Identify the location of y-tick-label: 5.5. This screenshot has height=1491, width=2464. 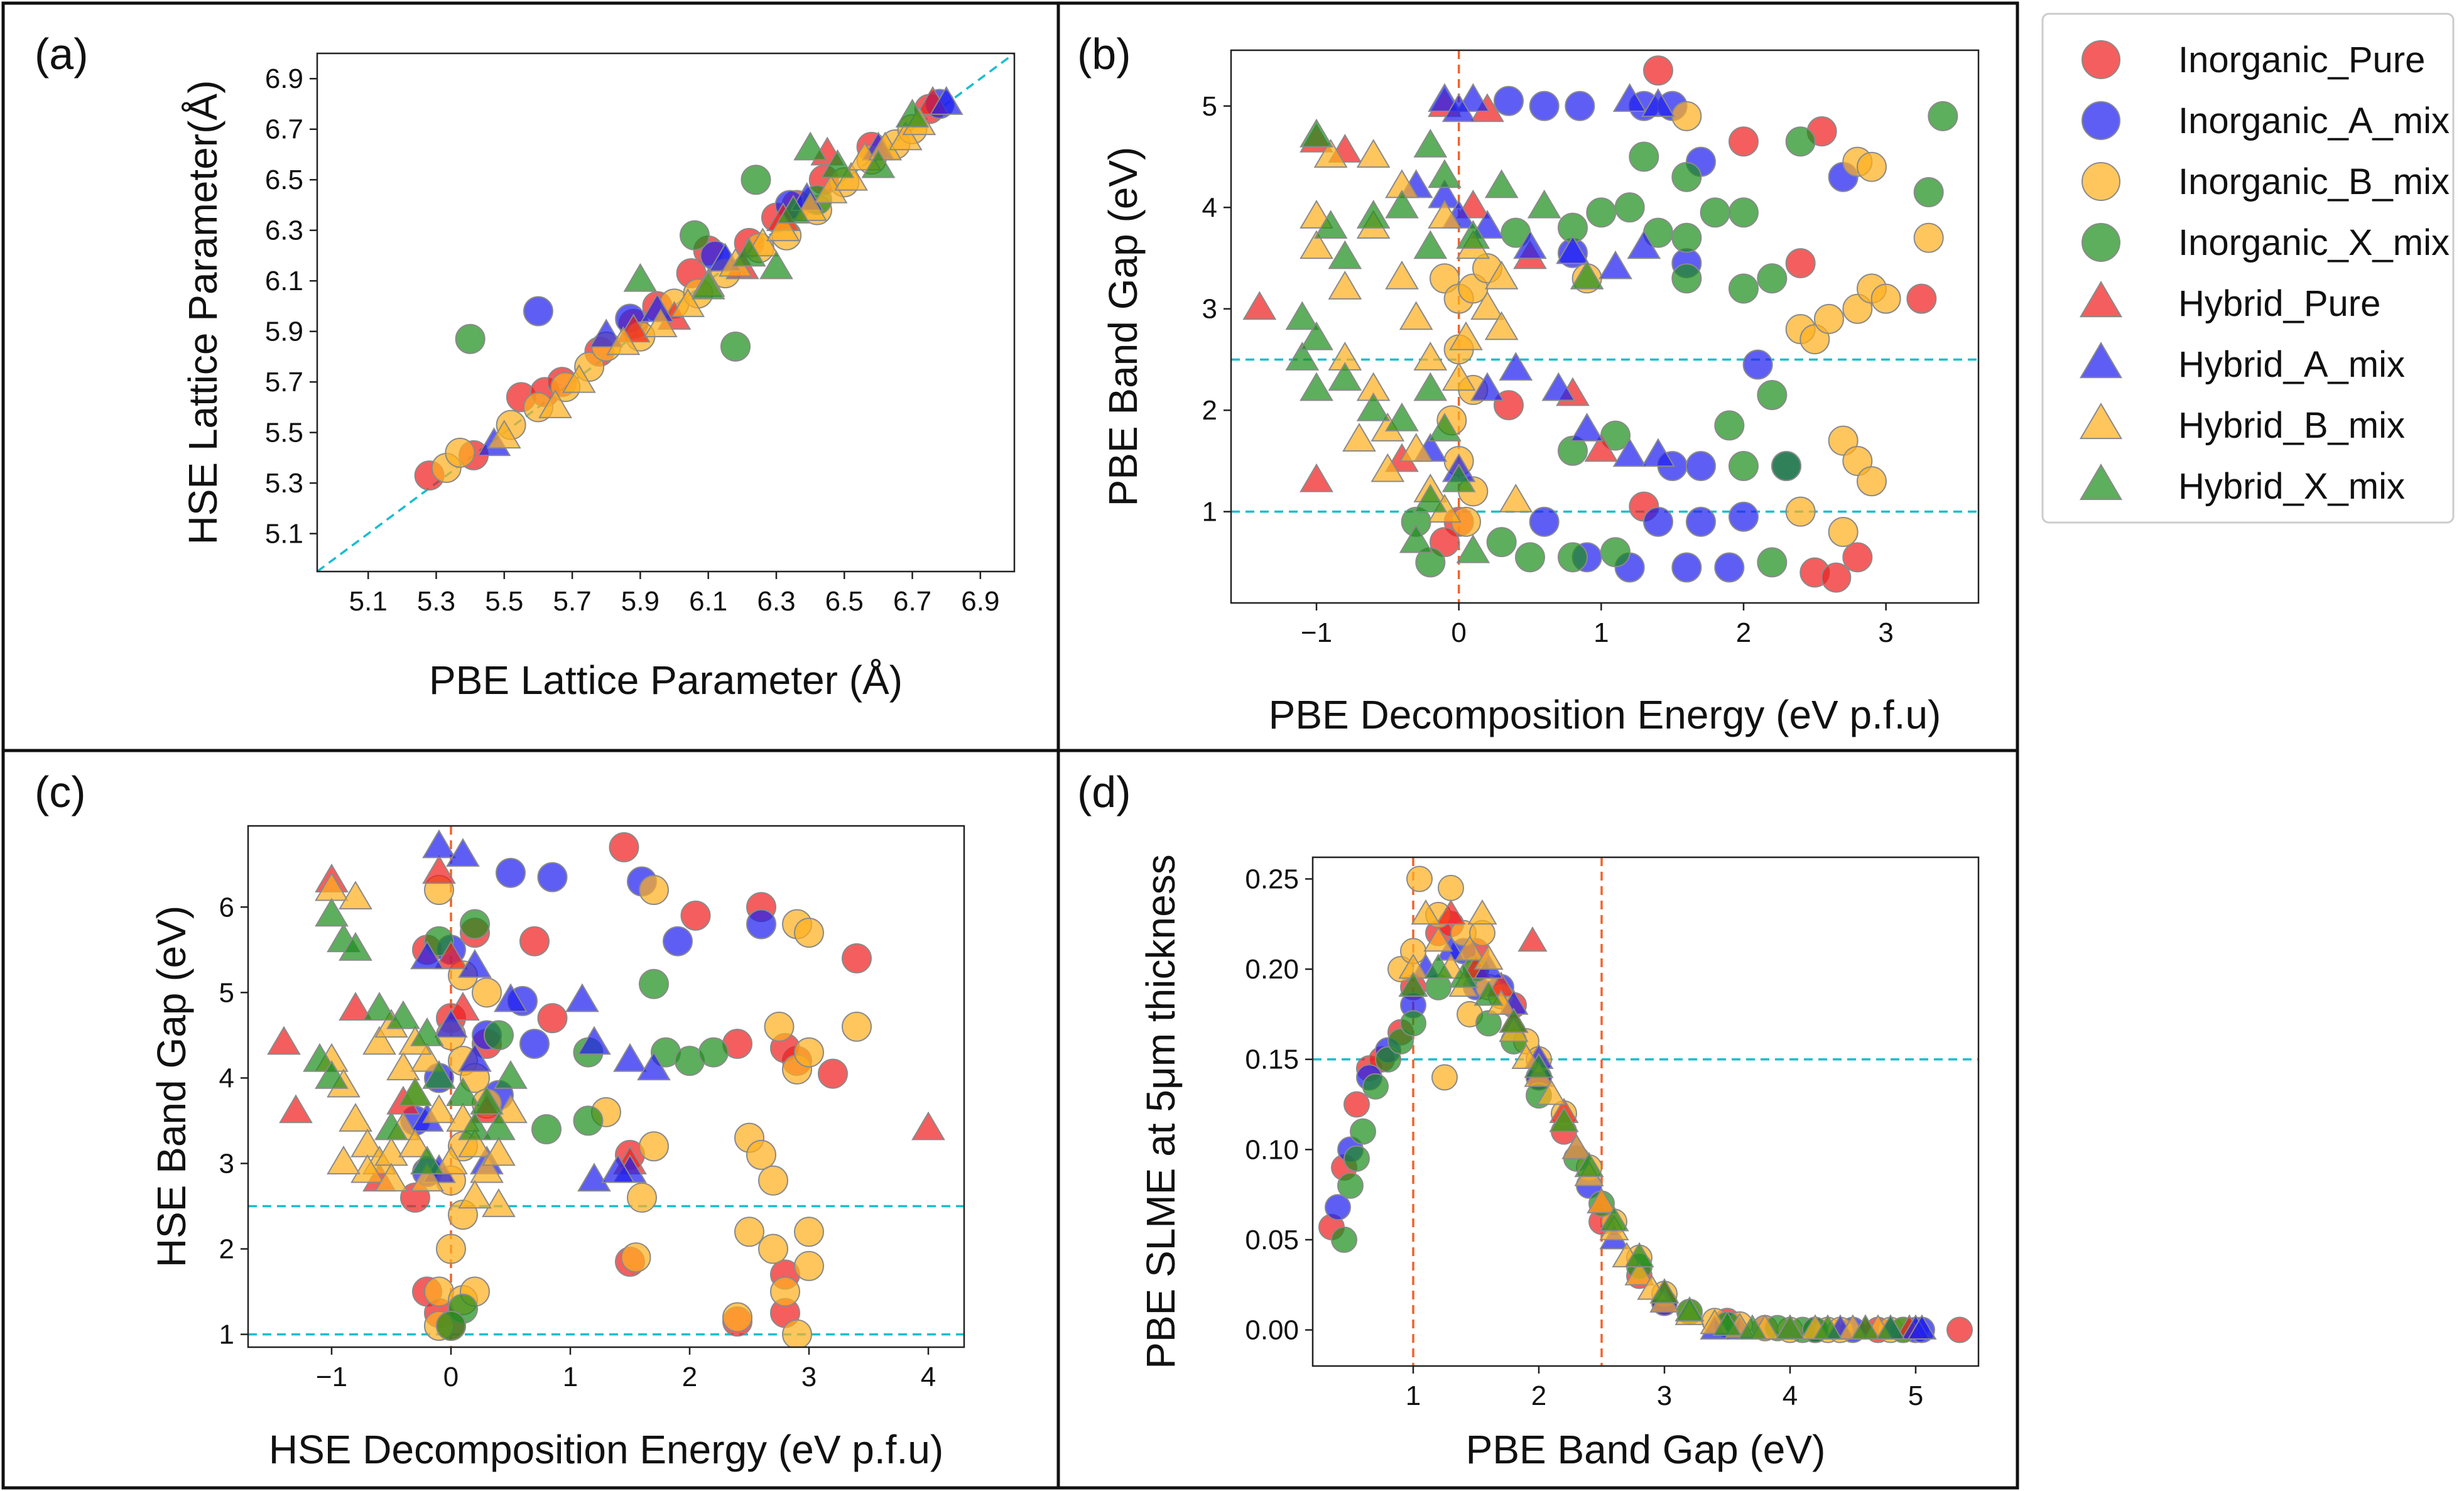
(284, 433).